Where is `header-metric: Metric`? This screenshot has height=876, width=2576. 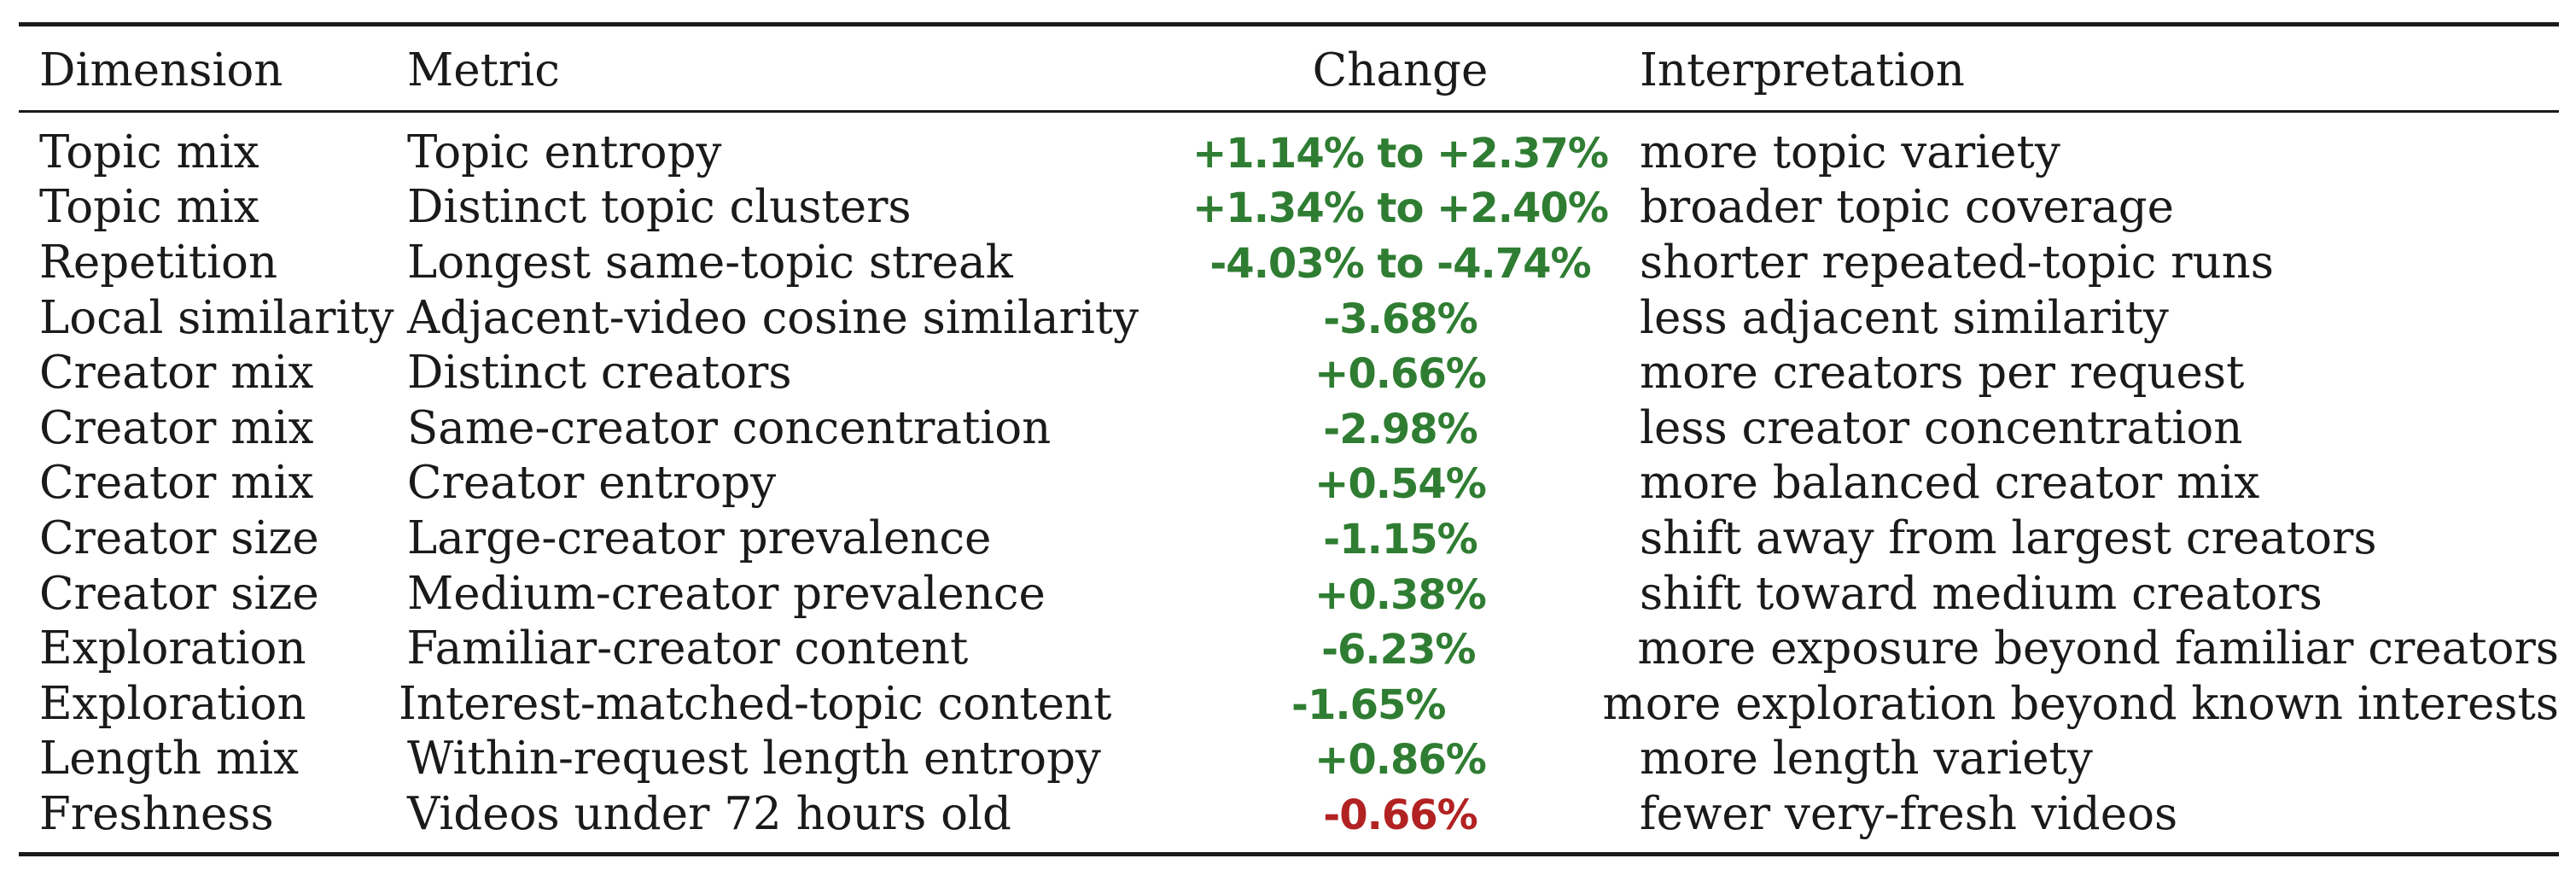 header-metric: Metric is located at coordinates (483, 70).